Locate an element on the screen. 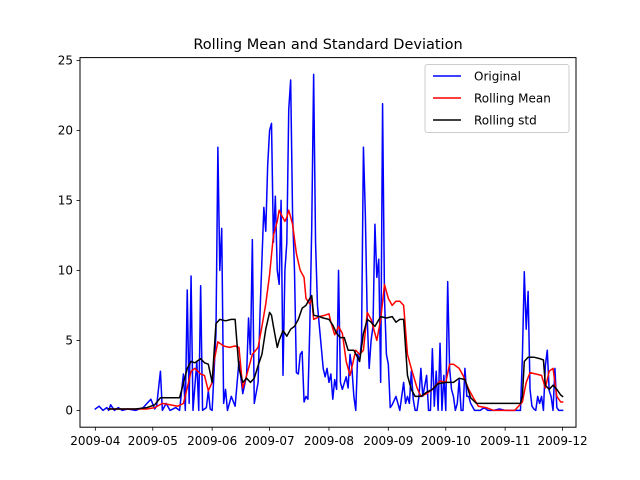  legend-box is located at coordinates (497, 98).